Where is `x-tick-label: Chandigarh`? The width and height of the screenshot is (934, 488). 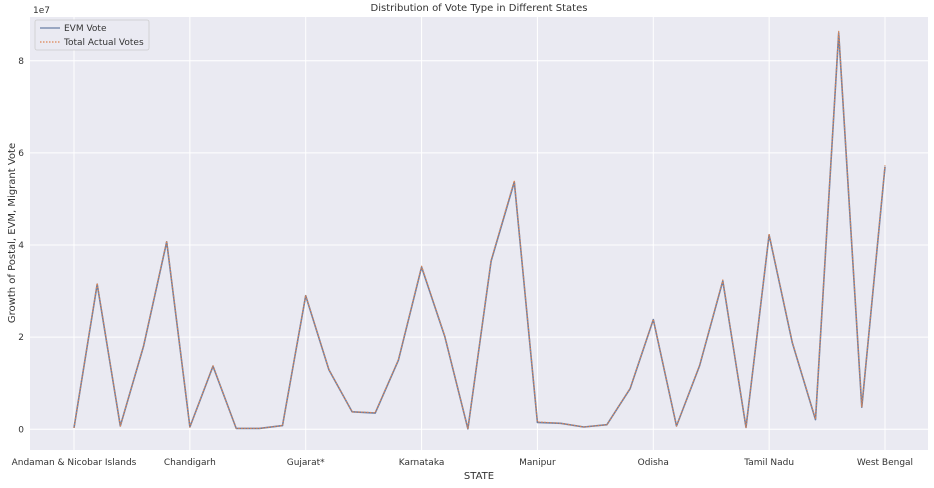
x-tick-label: Chandigarh is located at coordinates (190, 463).